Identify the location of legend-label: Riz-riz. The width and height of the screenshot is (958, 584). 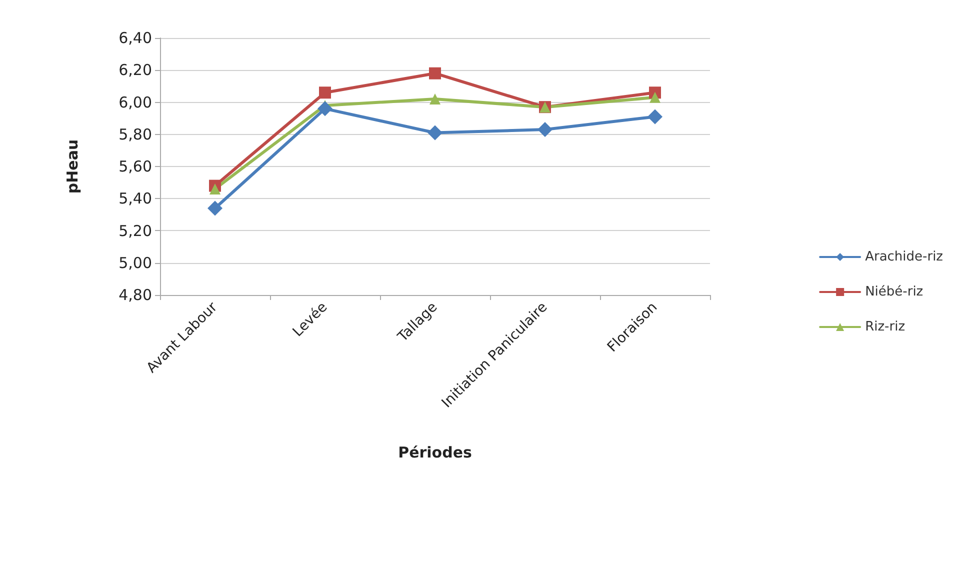
(885, 327).